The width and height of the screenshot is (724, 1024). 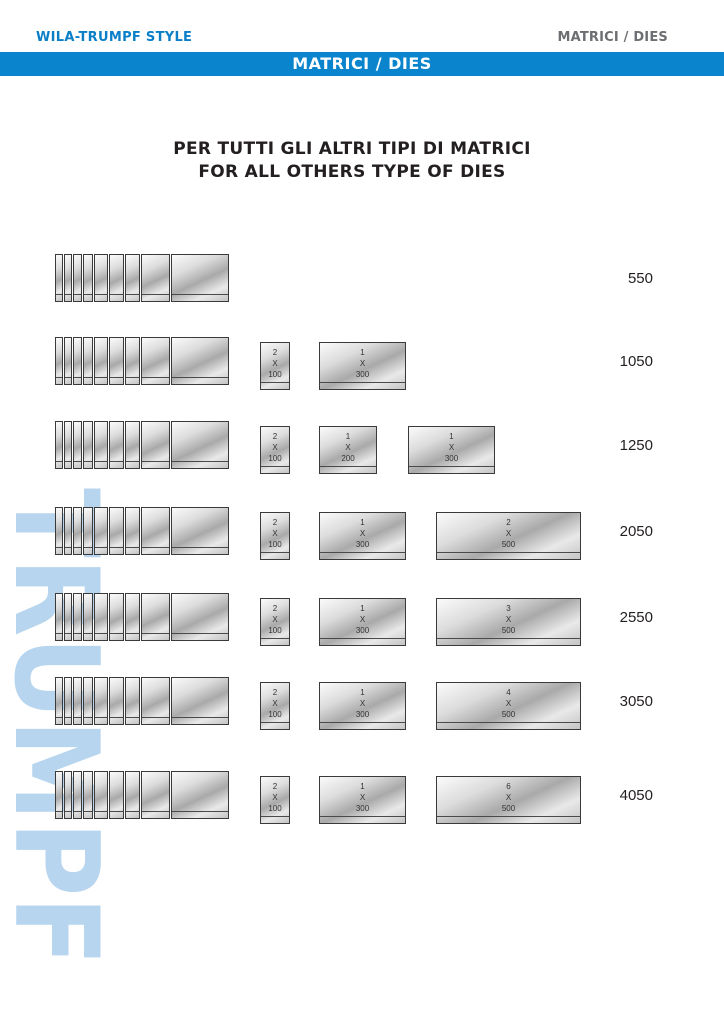 I want to click on die-section: 6 X 500, so click(x=508, y=800).